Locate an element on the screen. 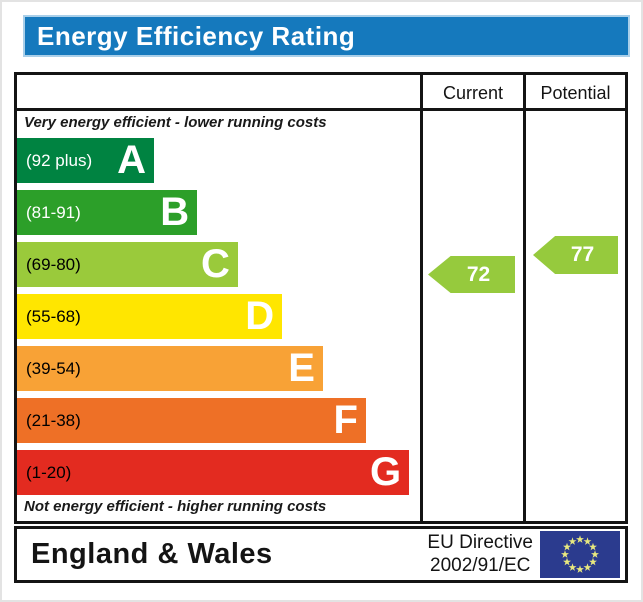  band-letter: B is located at coordinates (175, 212).